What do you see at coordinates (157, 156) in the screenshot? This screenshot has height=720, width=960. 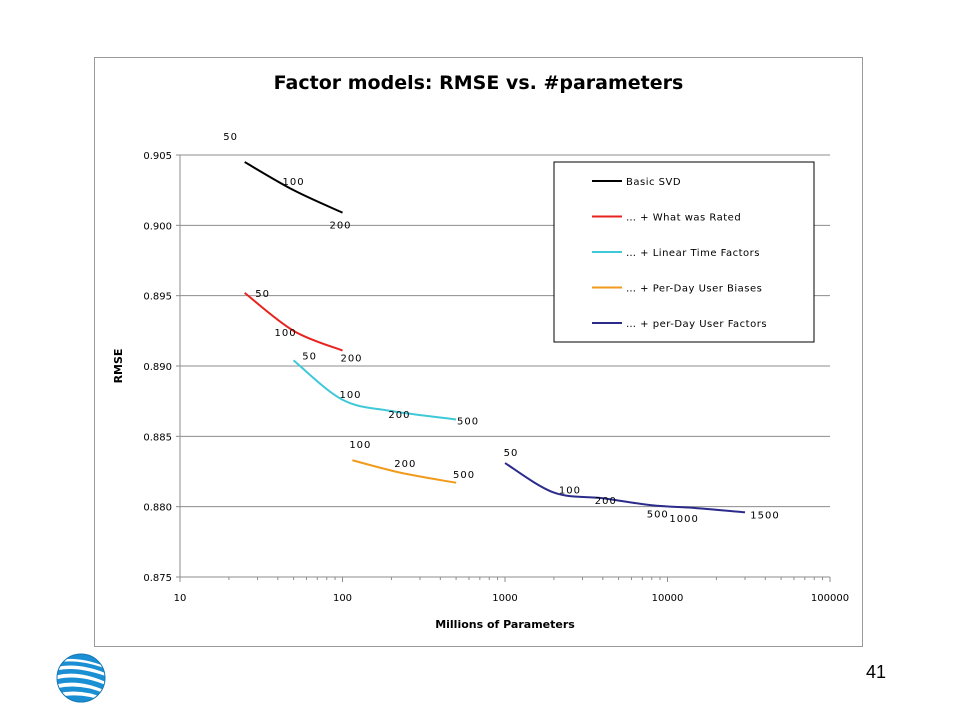 I see `y-tick-label: 0.905` at bounding box center [157, 156].